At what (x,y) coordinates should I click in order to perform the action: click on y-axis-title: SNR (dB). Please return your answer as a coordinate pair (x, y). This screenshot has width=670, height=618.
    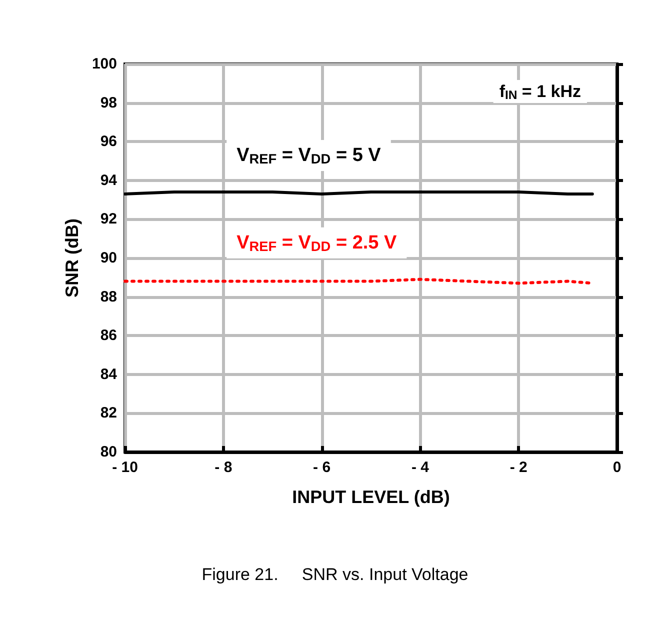
    Looking at the image, I should click on (72, 258).